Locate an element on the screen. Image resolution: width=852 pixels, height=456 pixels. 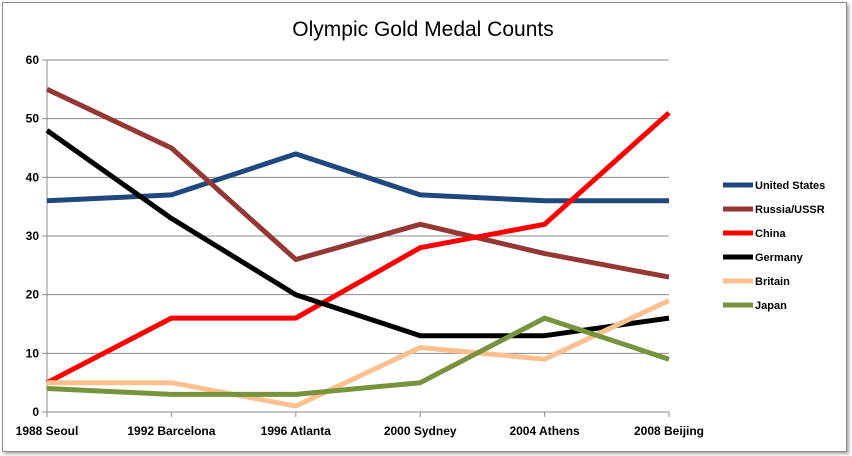
y-tick-label: 0 is located at coordinates (35, 412).